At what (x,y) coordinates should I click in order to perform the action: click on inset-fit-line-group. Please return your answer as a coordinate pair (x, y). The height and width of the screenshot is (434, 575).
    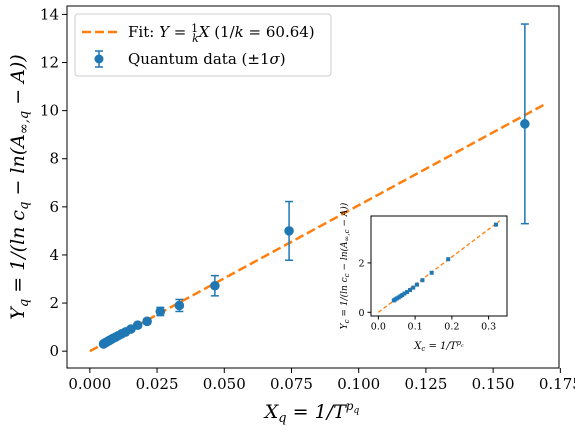
    Looking at the image, I should click on (439, 266).